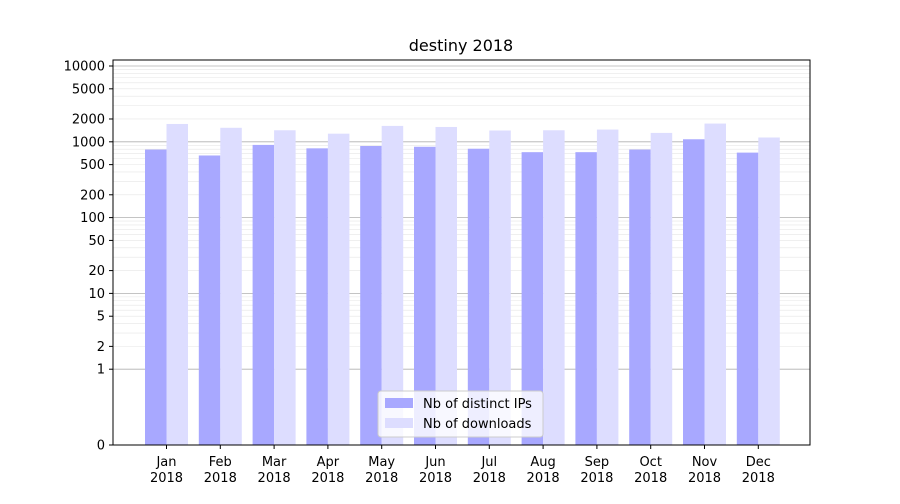 This screenshot has height=504, width=900. I want to click on y-tick-label: 5, so click(101, 317).